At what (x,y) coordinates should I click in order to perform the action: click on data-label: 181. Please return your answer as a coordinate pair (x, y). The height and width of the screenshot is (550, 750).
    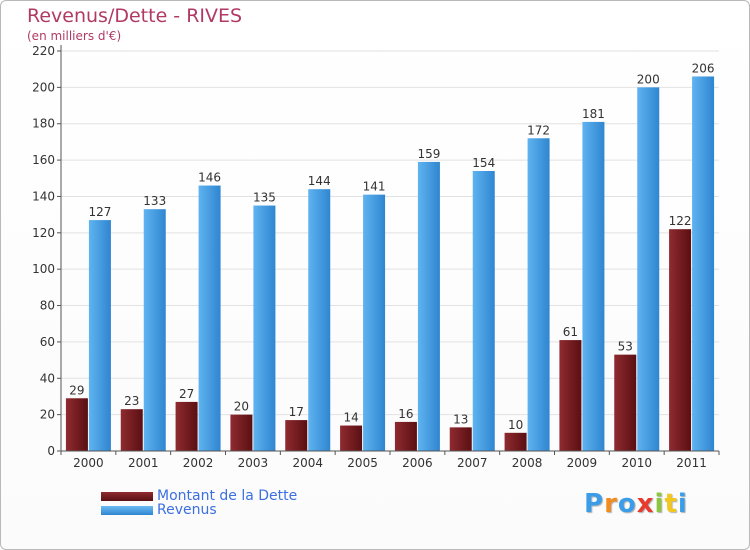
    Looking at the image, I should click on (593, 114).